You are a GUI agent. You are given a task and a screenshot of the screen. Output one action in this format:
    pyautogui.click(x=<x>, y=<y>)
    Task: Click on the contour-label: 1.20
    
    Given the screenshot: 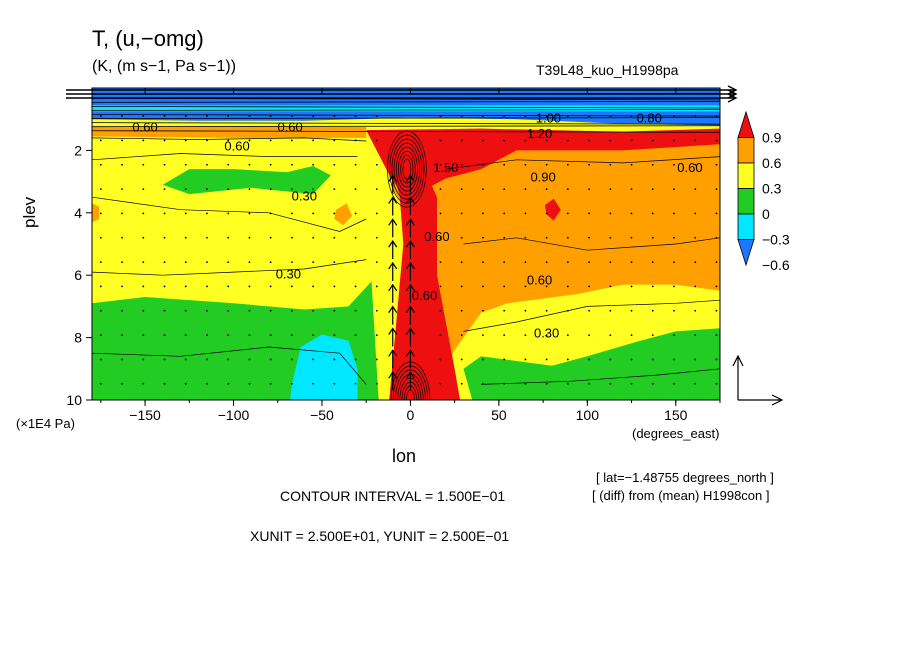 What is the action you would take?
    pyautogui.click(x=539, y=133)
    